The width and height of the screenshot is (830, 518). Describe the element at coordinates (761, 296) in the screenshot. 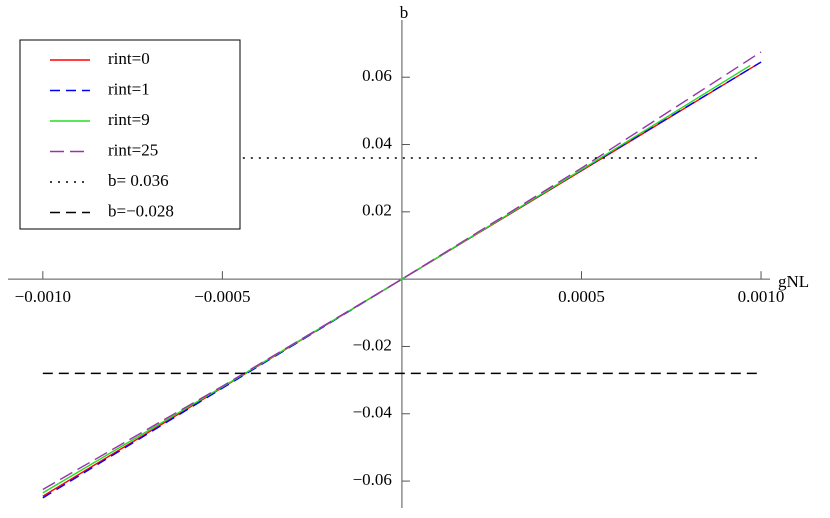

I see `x-tick-label: 0.0010` at that location.